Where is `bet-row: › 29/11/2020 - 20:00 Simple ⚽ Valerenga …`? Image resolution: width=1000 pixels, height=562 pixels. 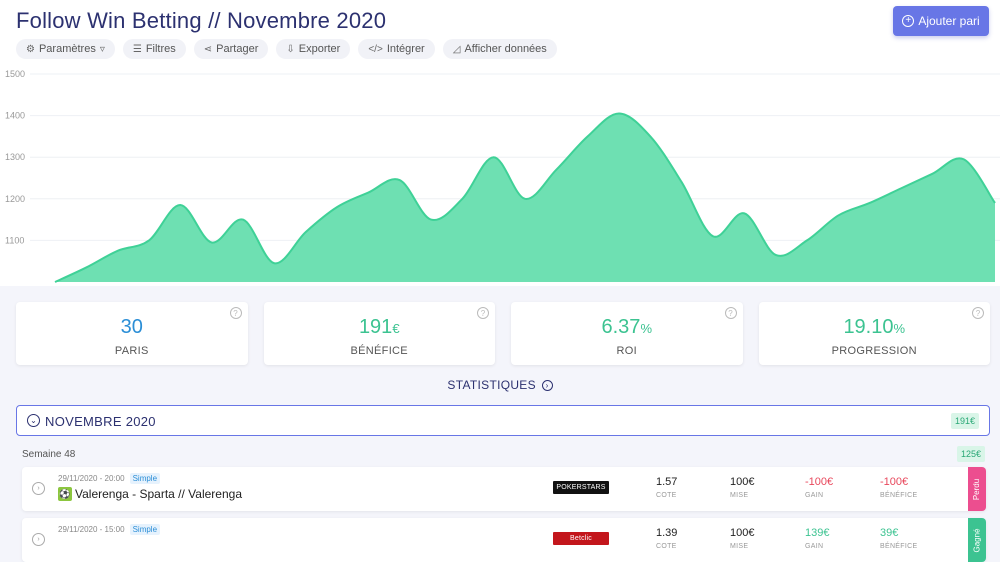
bet-row: › 29/11/2020 - 20:00 Simple ⚽ Valerenga … is located at coordinates (504, 489).